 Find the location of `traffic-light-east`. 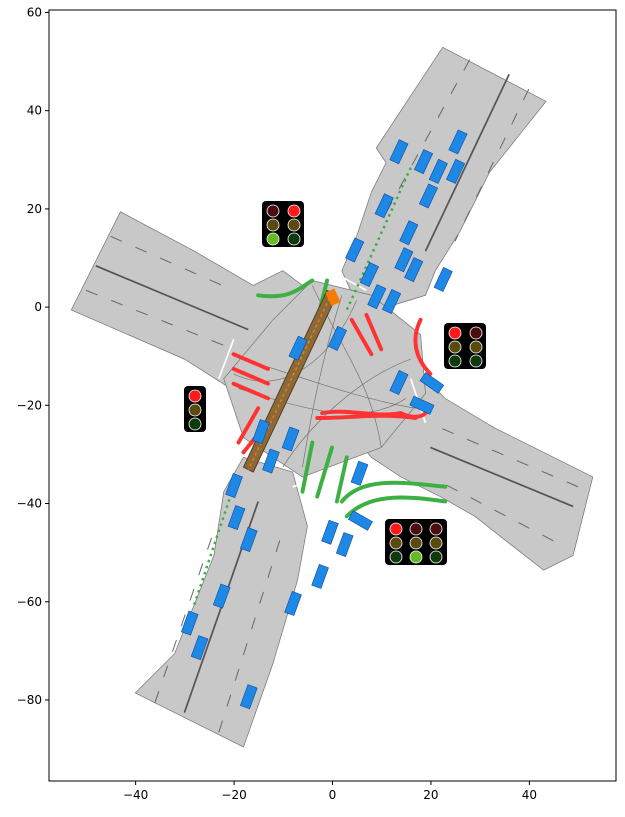

traffic-light-east is located at coordinates (465, 346).